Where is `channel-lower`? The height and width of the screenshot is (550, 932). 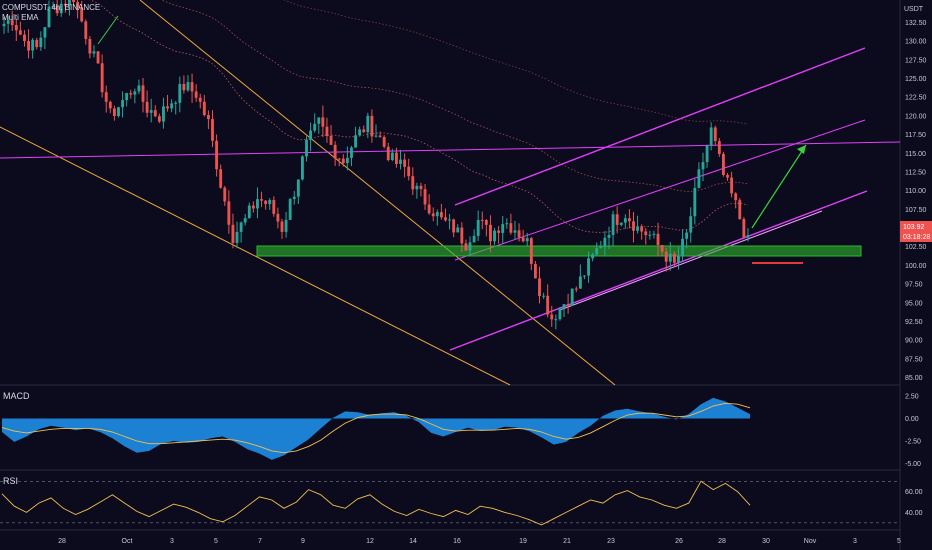 channel-lower is located at coordinates (658, 270).